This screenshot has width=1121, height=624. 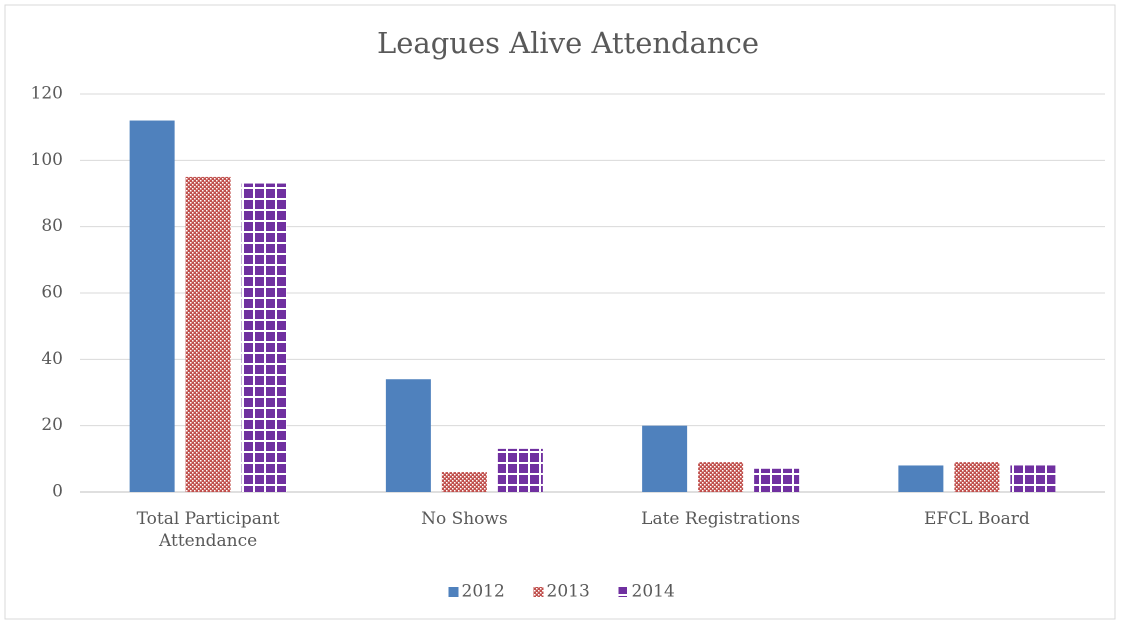 I want to click on y-tick-label: 60, so click(x=52, y=293).